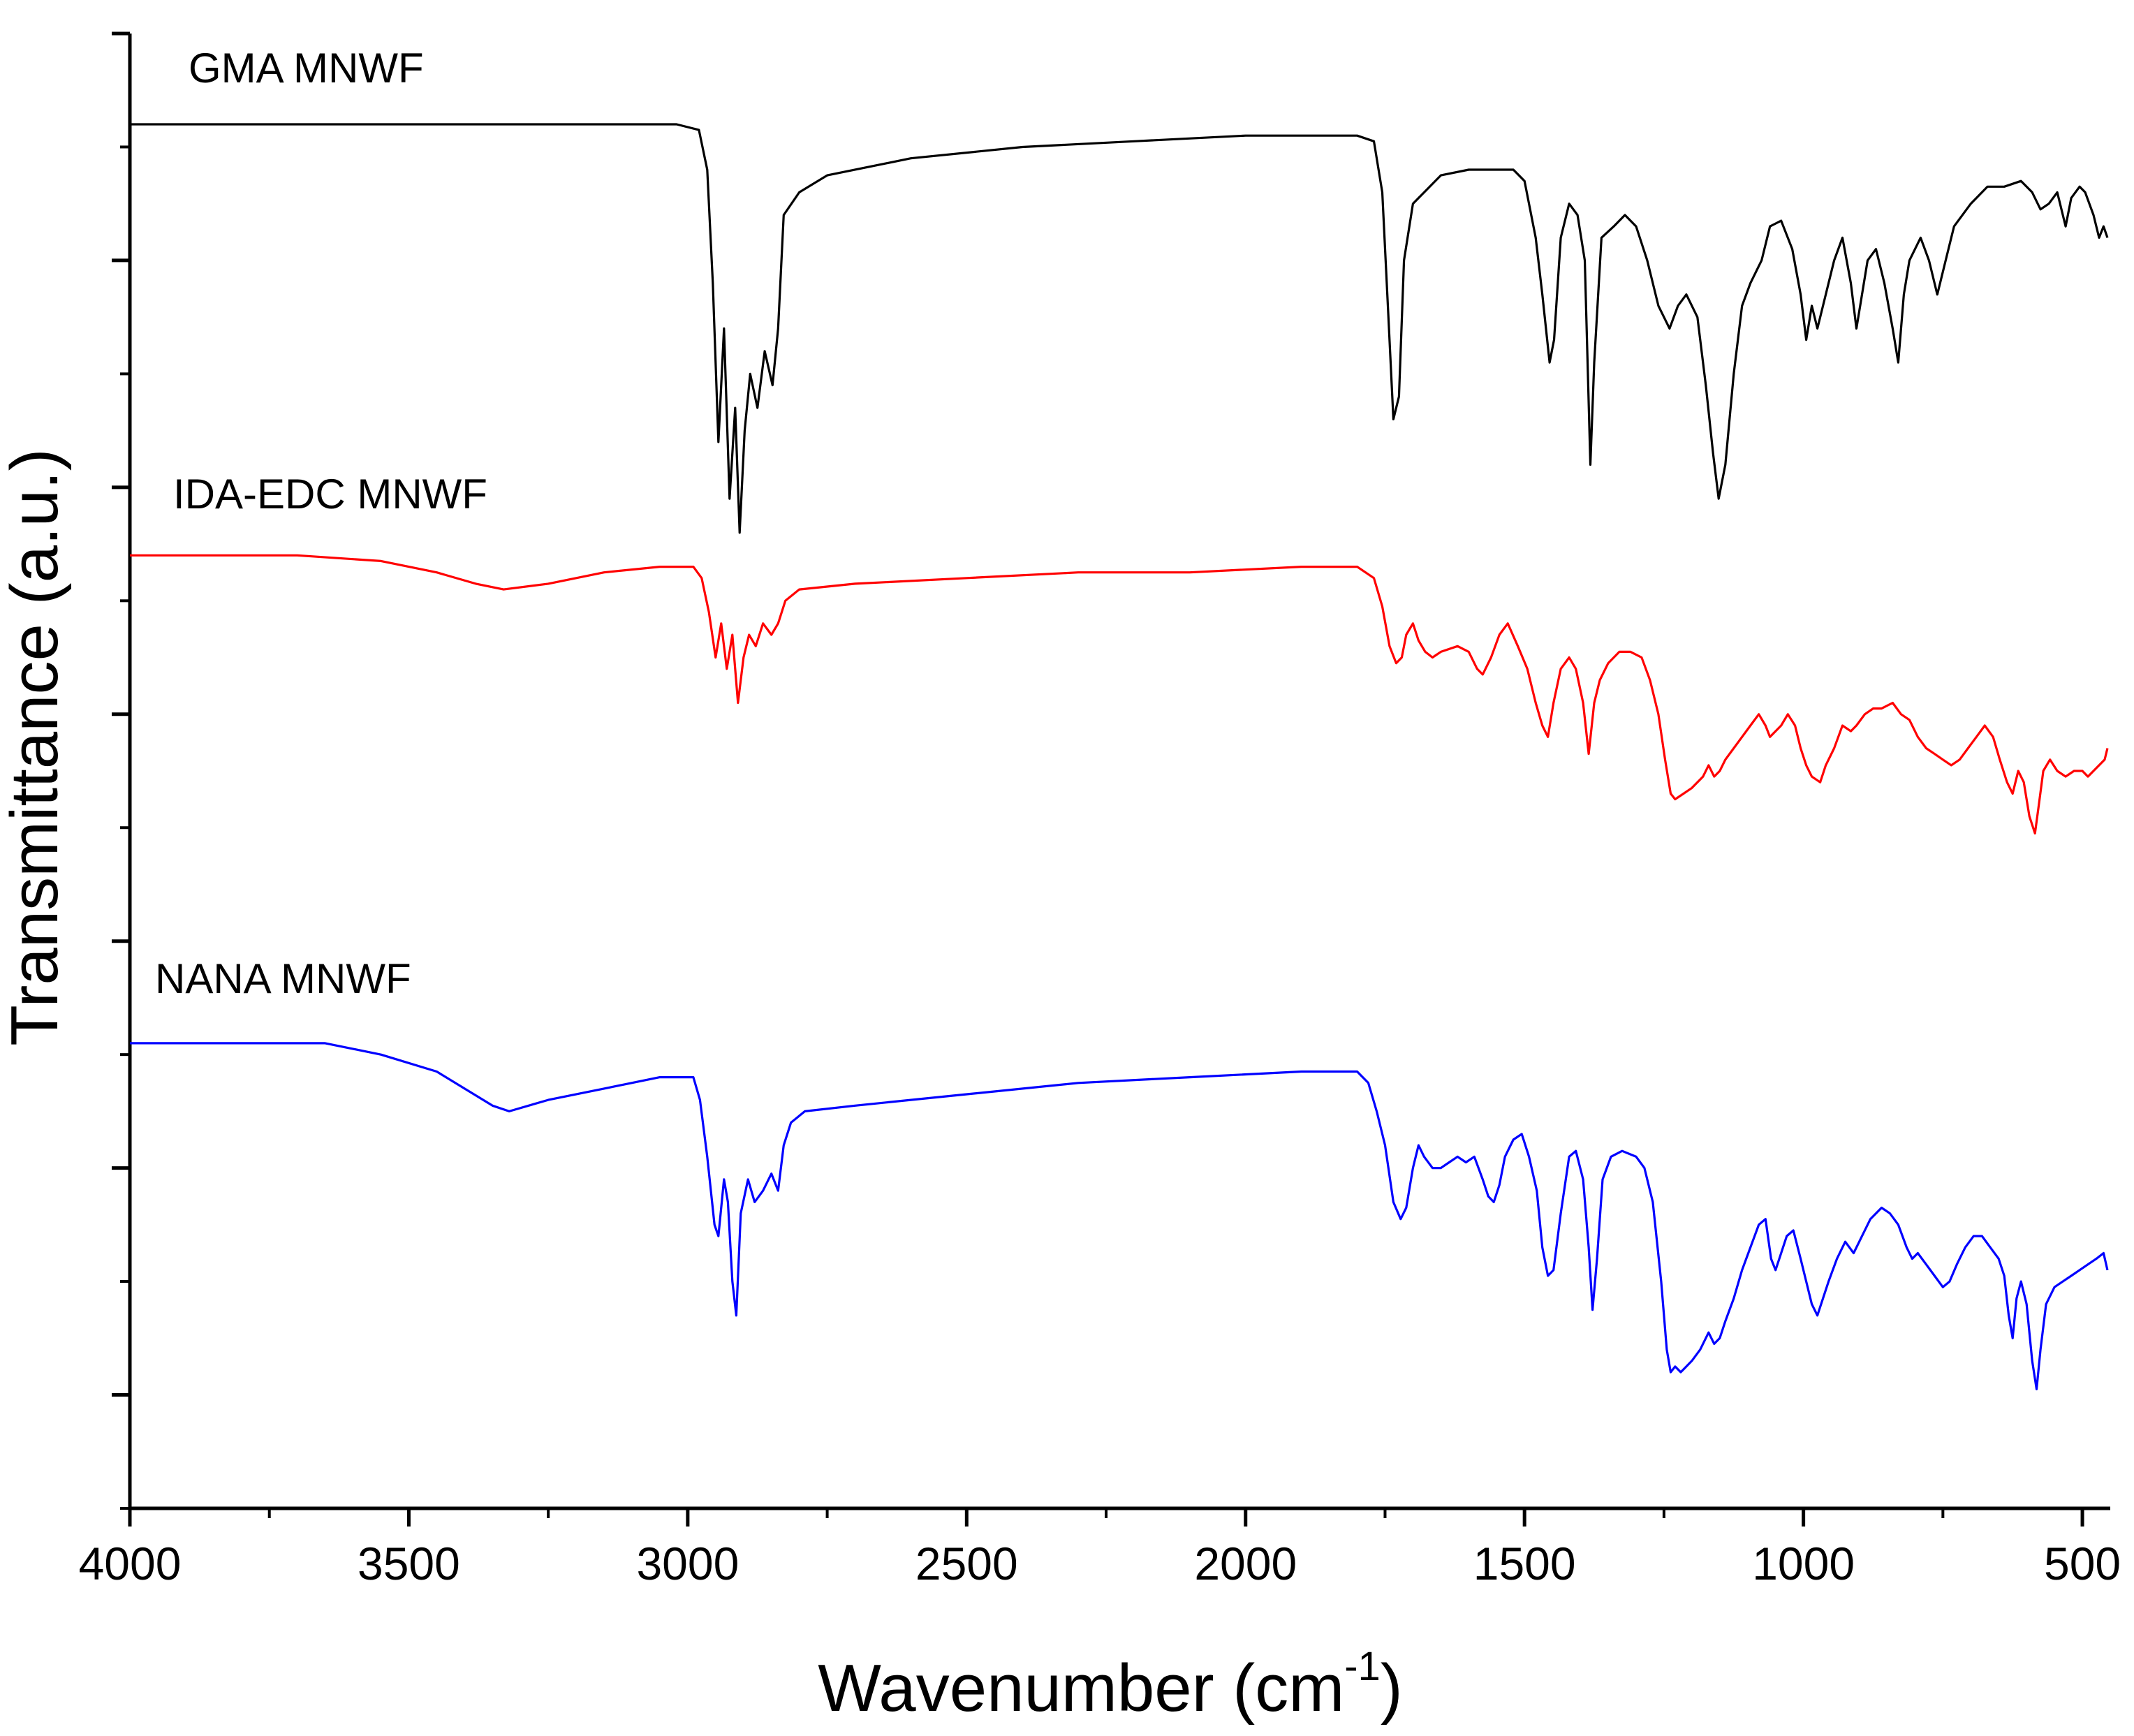 The image size is (2134, 1736). I want to click on series-label: IDA-EDC MNWF, so click(330, 494).